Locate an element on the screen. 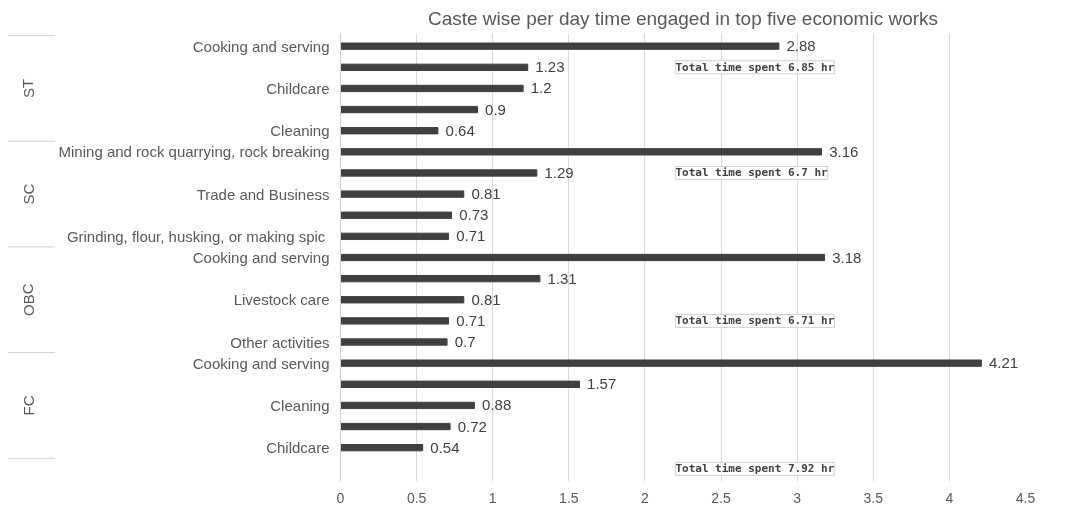 This screenshot has width=1066, height=515. x-tick-label: 3.5 is located at coordinates (873, 497).